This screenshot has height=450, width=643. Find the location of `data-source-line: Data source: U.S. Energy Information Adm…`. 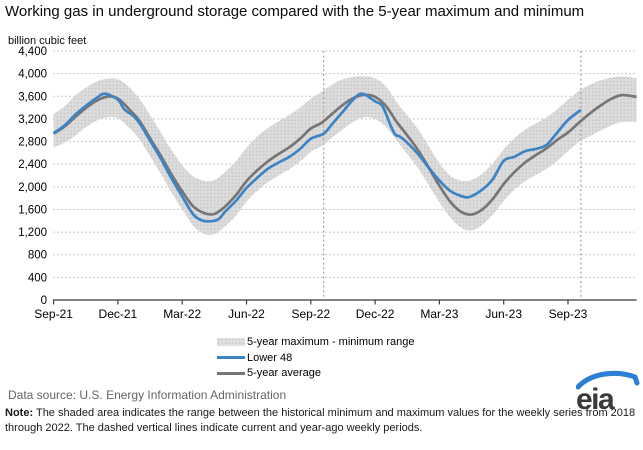

data-source-line: Data source: U.S. Energy Information Adm… is located at coordinates (147, 395).